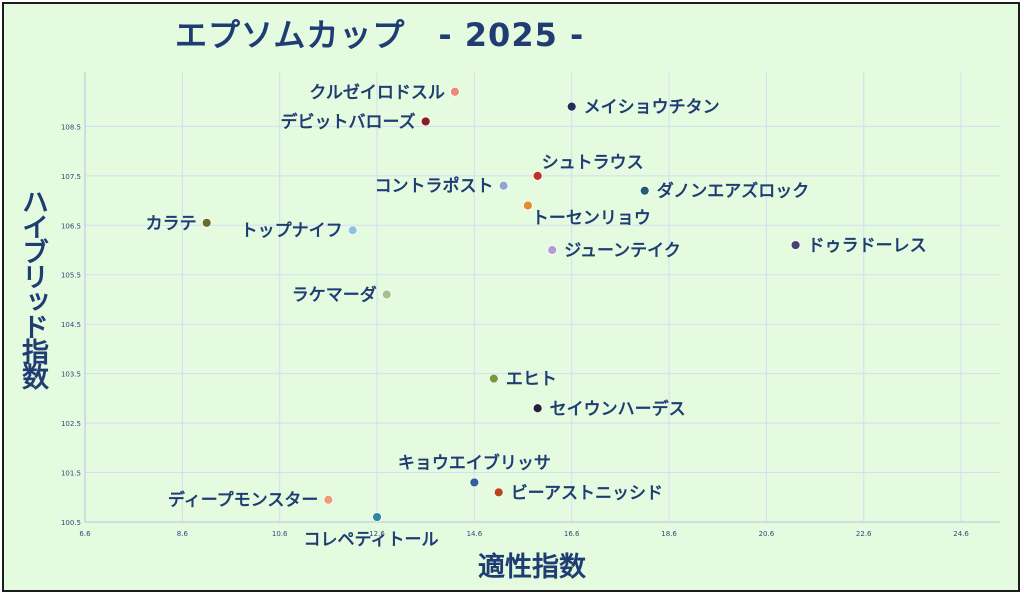 The width and height of the screenshot is (1024, 596). Describe the element at coordinates (532, 567) in the screenshot. I see `x-axis-label: 適性指数` at that location.